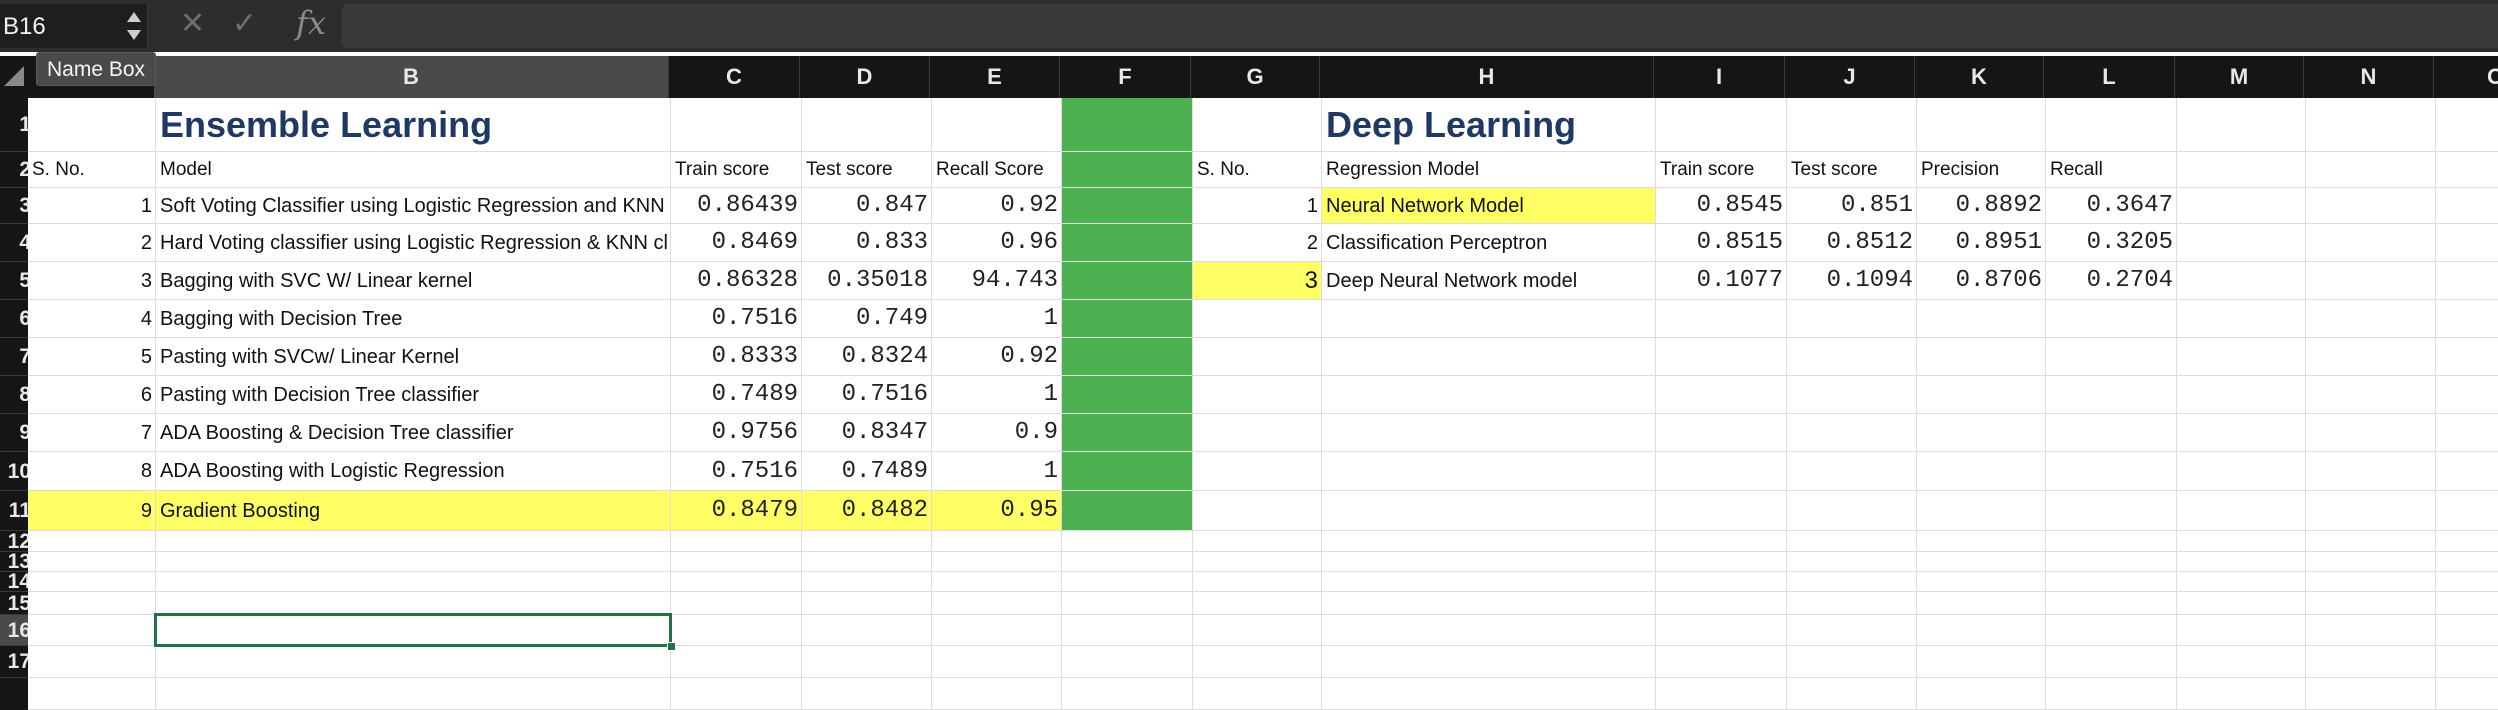  I want to click on deep-header-test: Test score, so click(1834, 169).